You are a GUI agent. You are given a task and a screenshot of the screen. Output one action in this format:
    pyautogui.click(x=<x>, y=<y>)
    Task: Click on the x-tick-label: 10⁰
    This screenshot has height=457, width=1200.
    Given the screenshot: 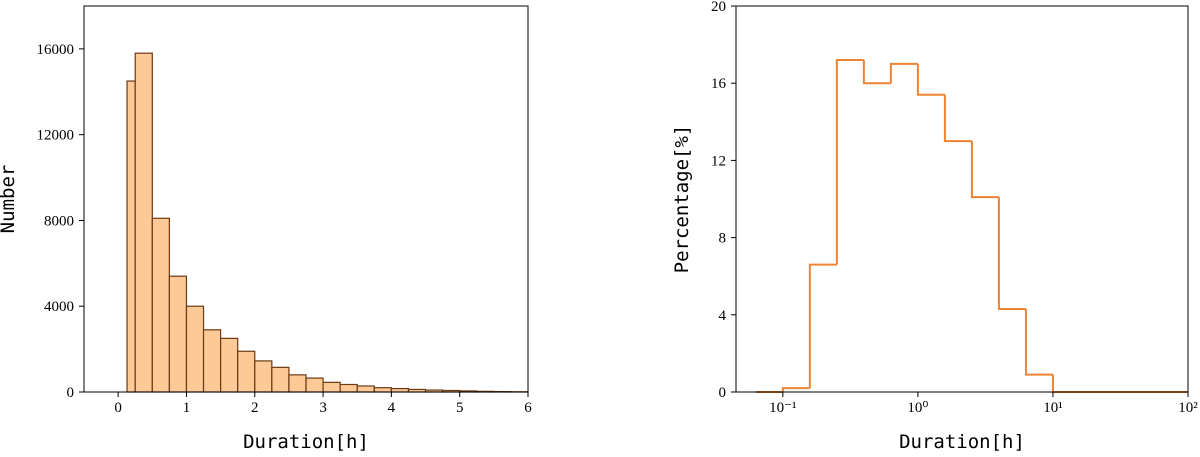 What is the action you would take?
    pyautogui.click(x=917, y=408)
    